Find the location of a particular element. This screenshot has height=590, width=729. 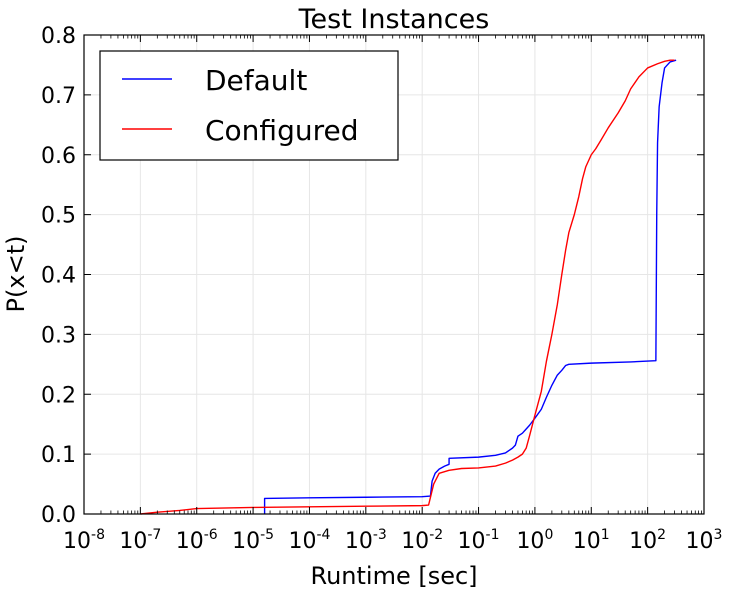

x-tick-label: 10⁻⁵ is located at coordinates (253, 540).